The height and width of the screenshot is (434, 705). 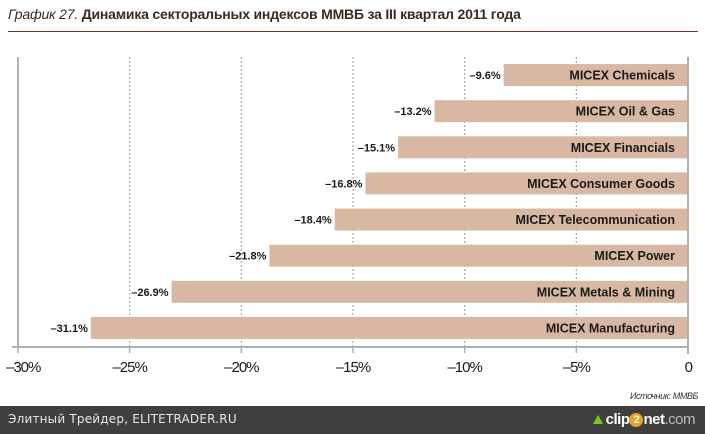 I want to click on brand-two: 2, so click(x=636, y=420).